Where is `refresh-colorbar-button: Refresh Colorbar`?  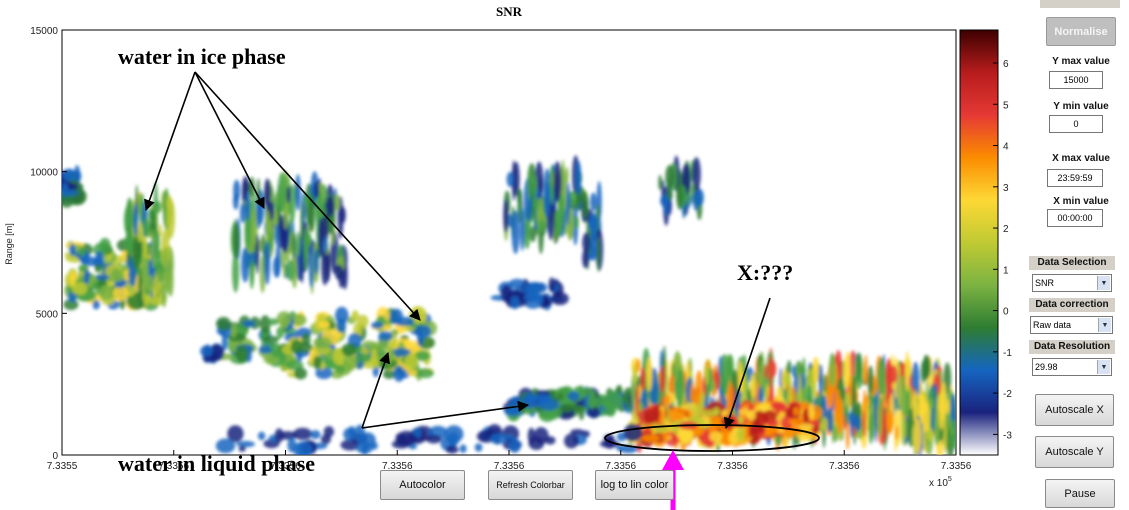 refresh-colorbar-button: Refresh Colorbar is located at coordinates (530, 485).